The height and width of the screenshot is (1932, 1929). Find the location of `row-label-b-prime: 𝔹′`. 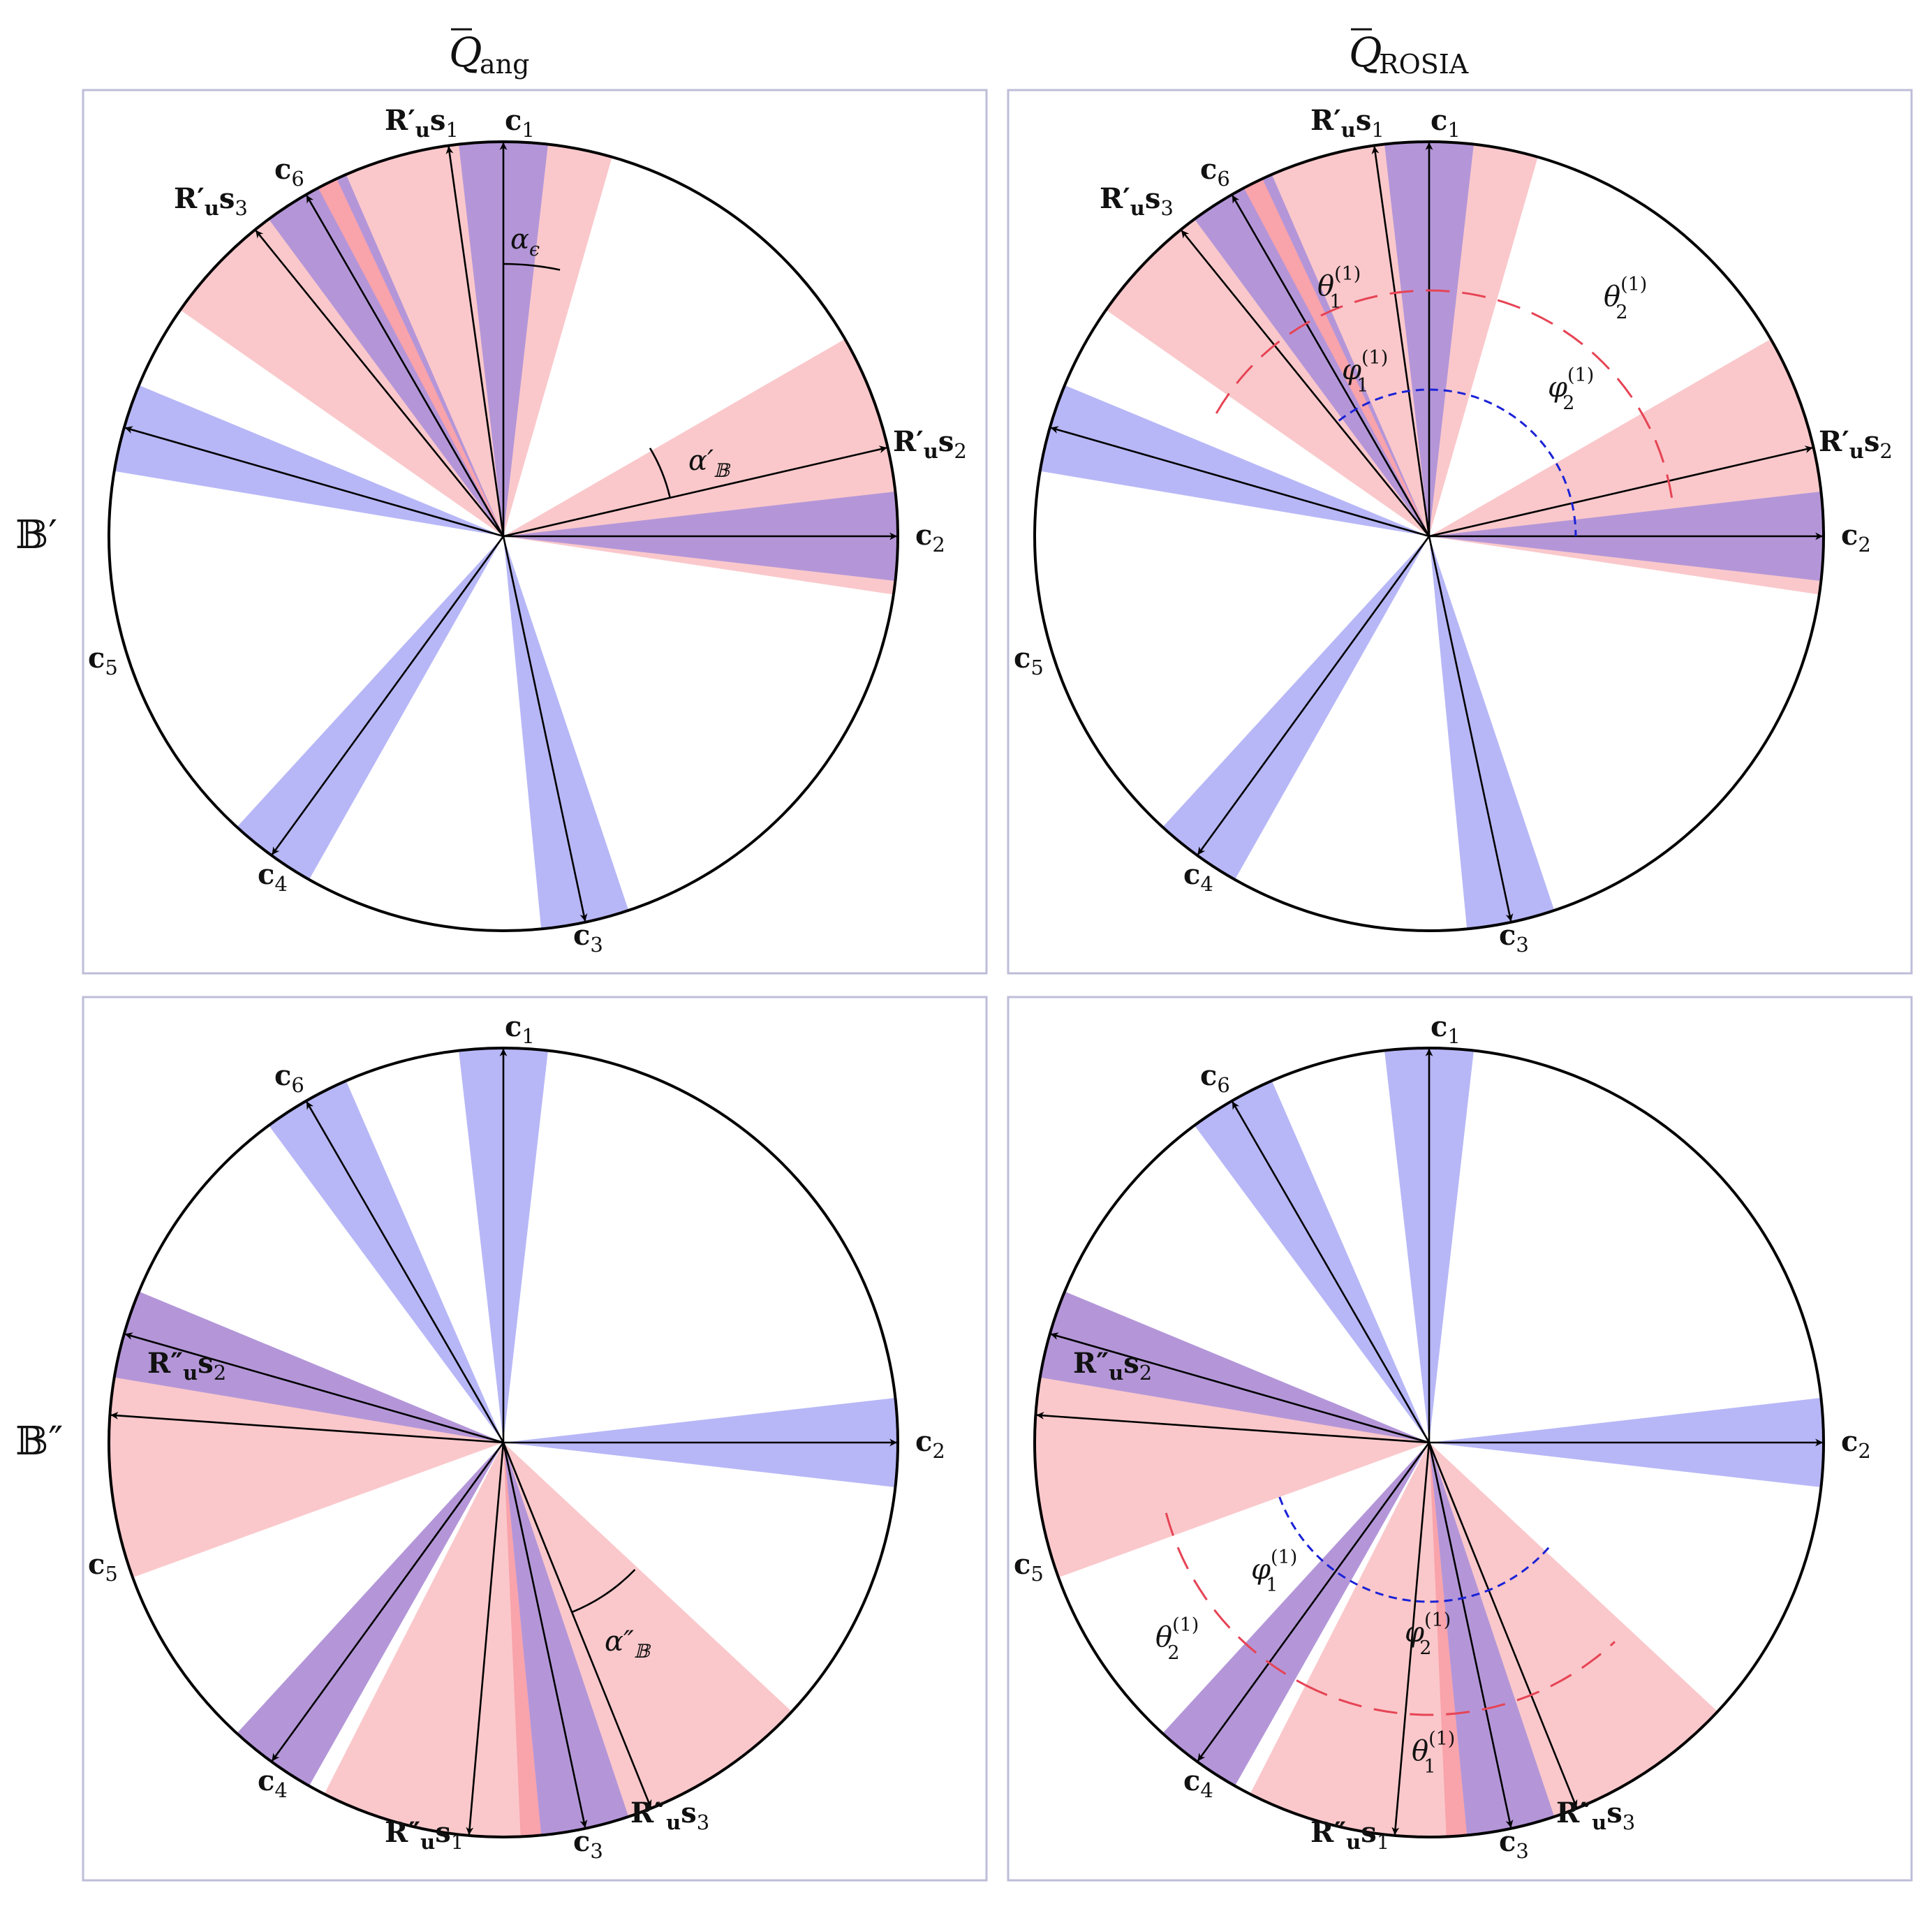

row-label-b-prime: 𝔹′ is located at coordinates (36, 535).